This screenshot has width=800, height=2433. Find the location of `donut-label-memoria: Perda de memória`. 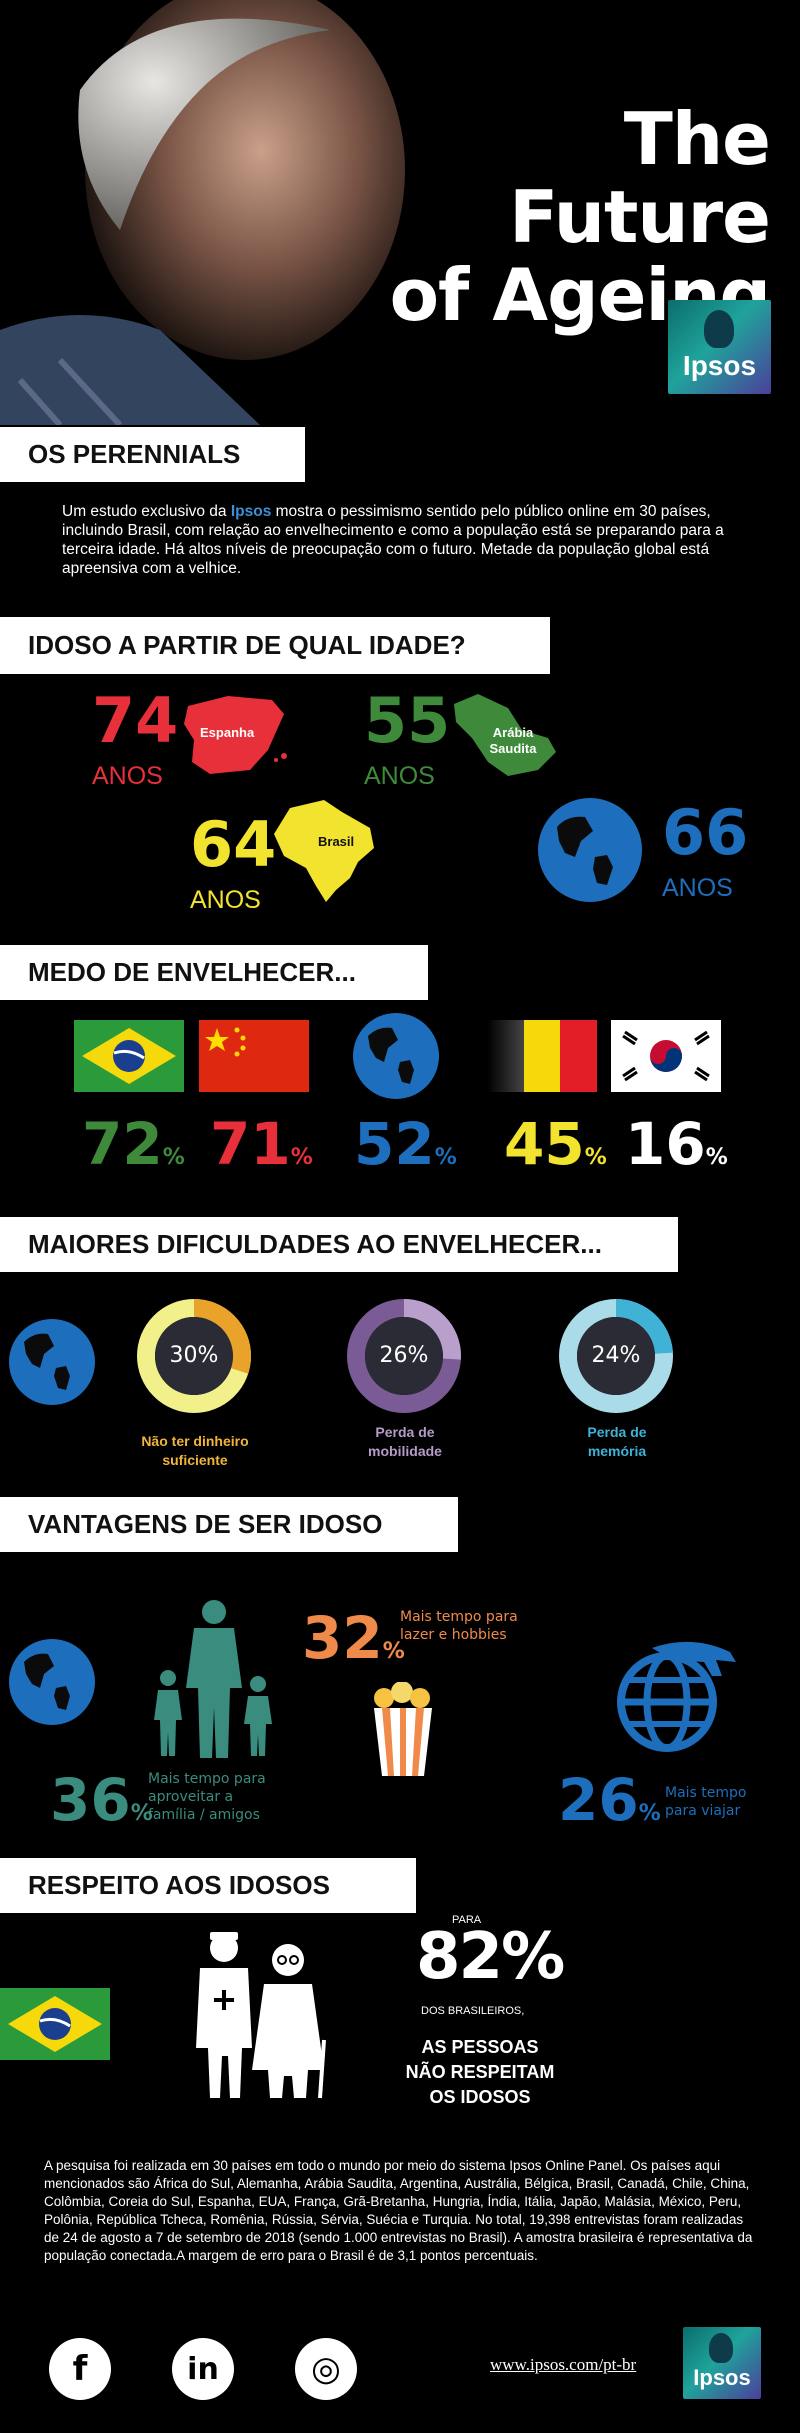

donut-label-memoria: Perda de memória is located at coordinates (617, 1442).